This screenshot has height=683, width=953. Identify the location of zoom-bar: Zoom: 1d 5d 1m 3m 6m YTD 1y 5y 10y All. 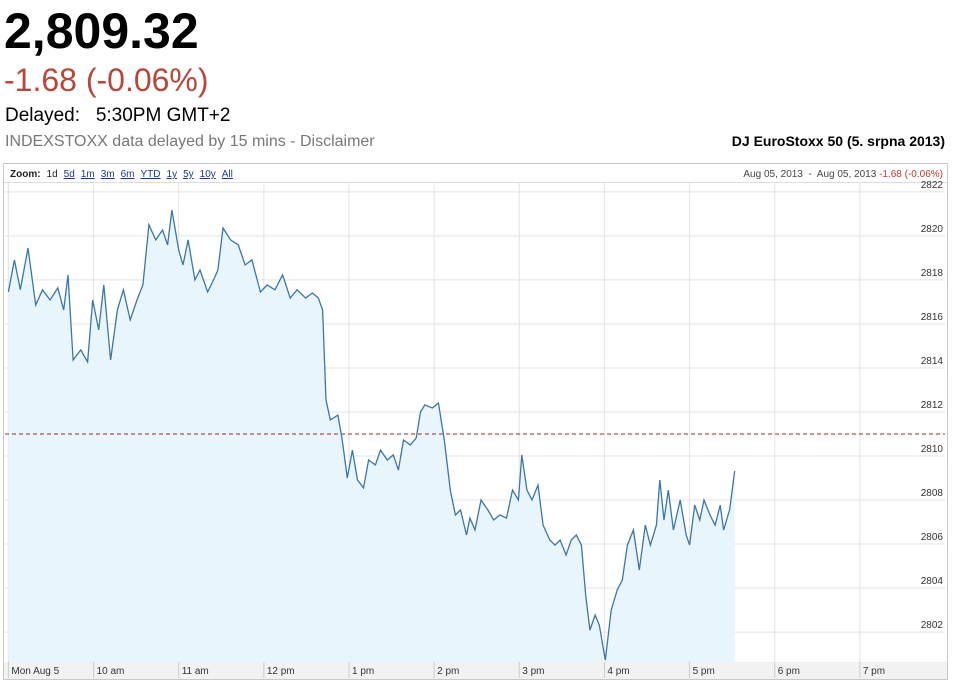
(124, 174).